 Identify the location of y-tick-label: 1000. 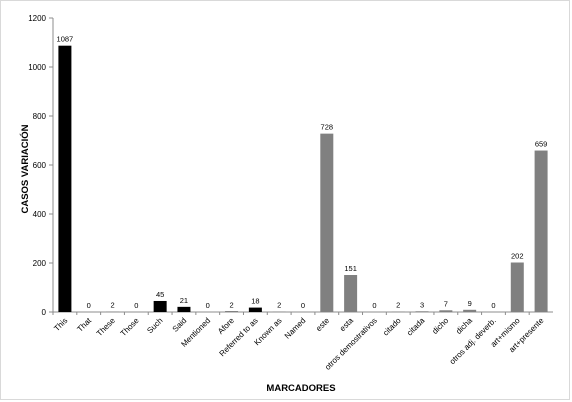
(37, 67).